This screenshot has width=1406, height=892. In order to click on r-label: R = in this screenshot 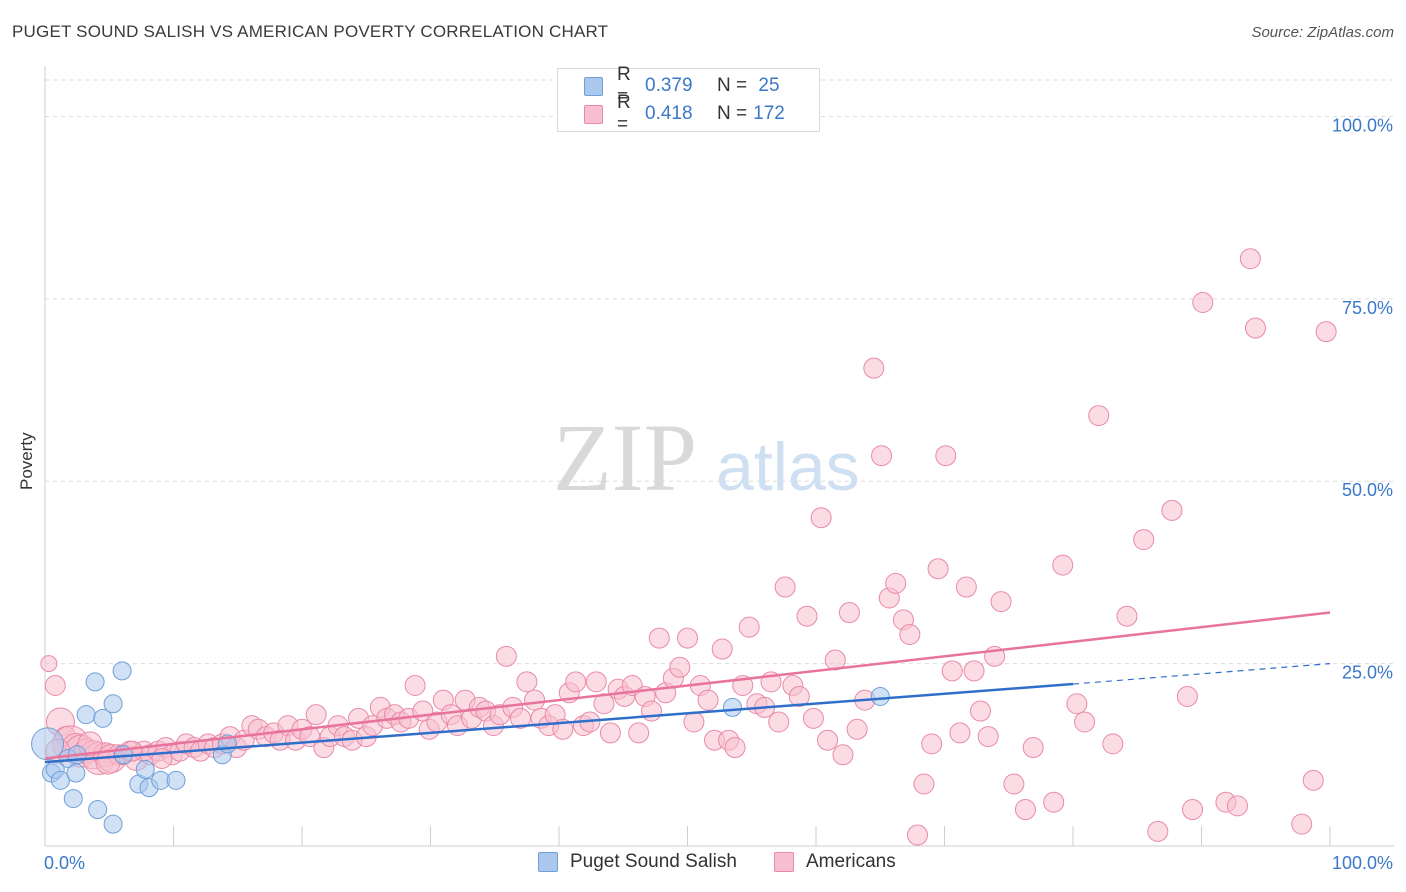, I will do `click(624, 113)`.